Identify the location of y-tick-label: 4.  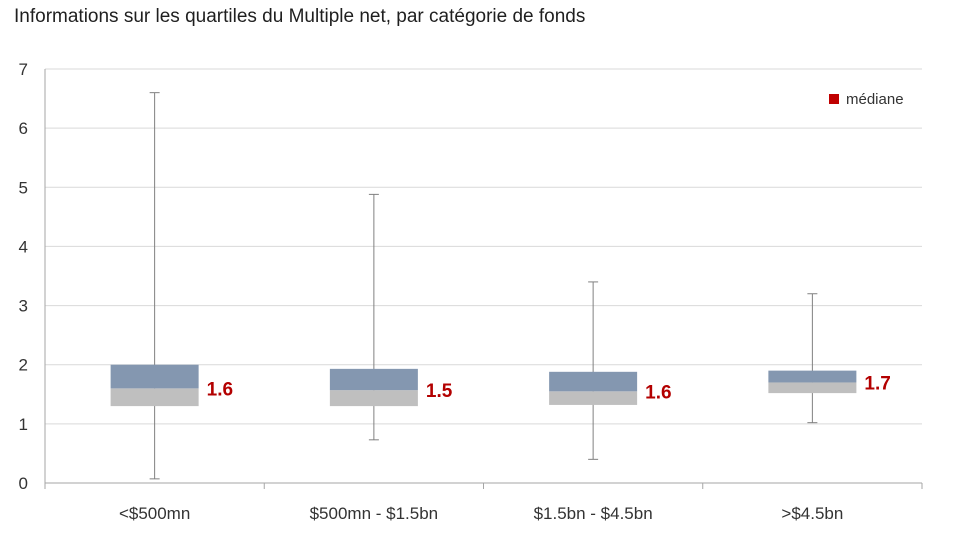
(23, 246).